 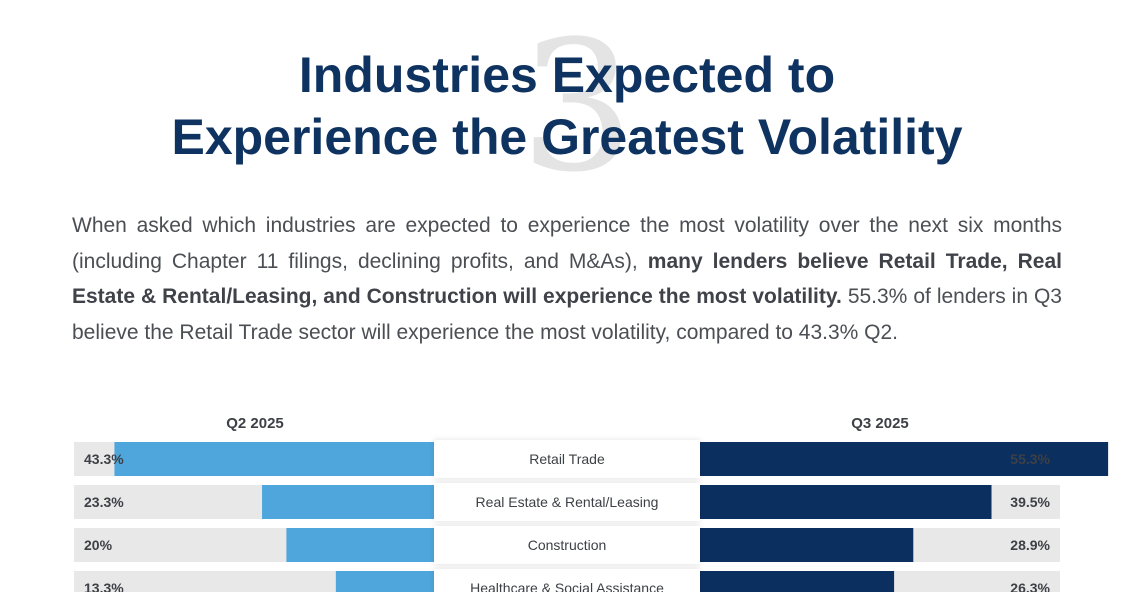 I want to click on section-number-watermark: 3, so click(x=577, y=107).